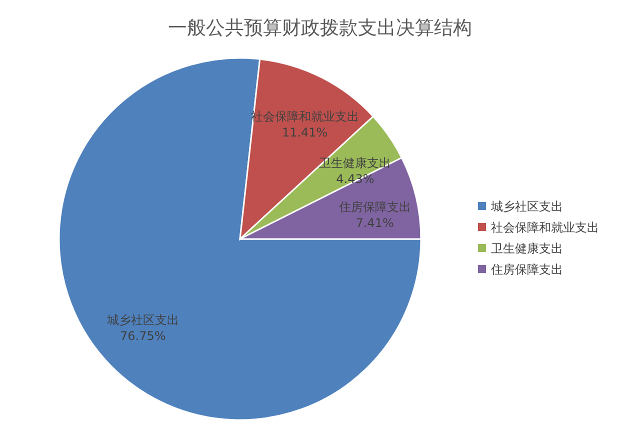 The image size is (640, 438). I want to click on data-label: 76.75%, so click(143, 335).